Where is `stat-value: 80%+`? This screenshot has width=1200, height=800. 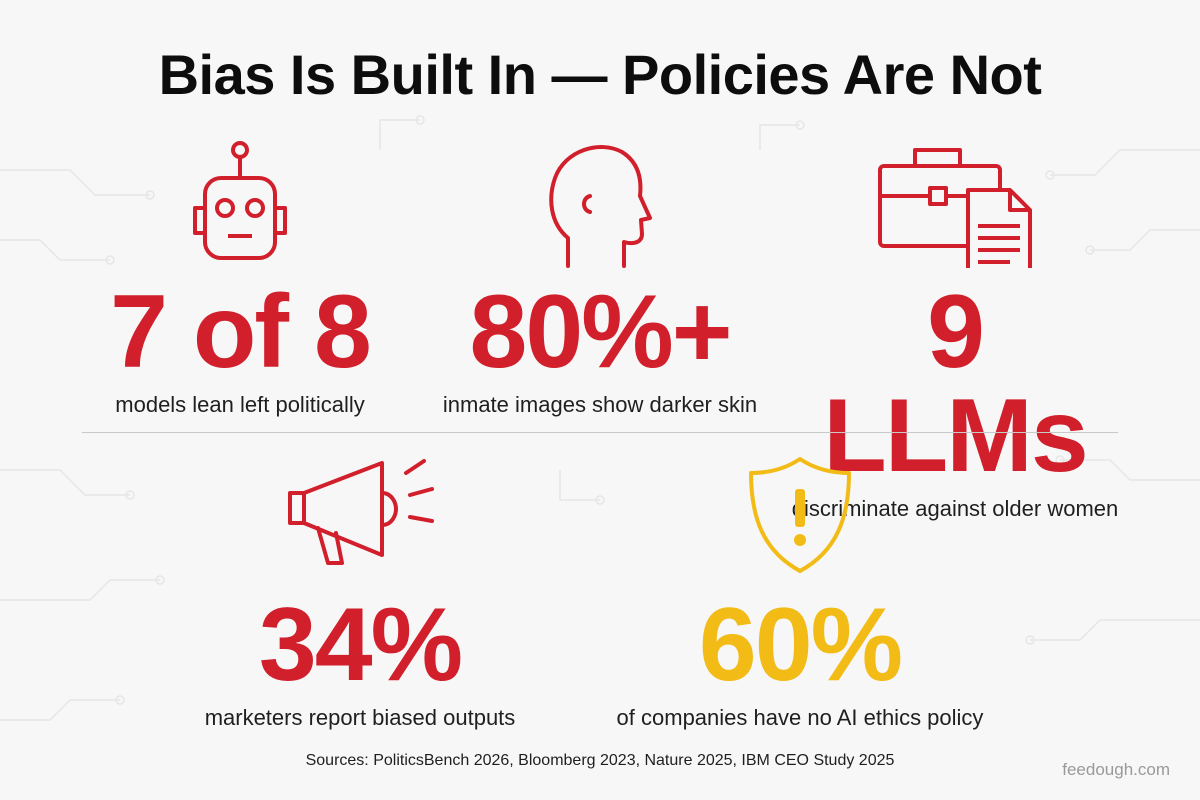 stat-value: 80%+ is located at coordinates (601, 332).